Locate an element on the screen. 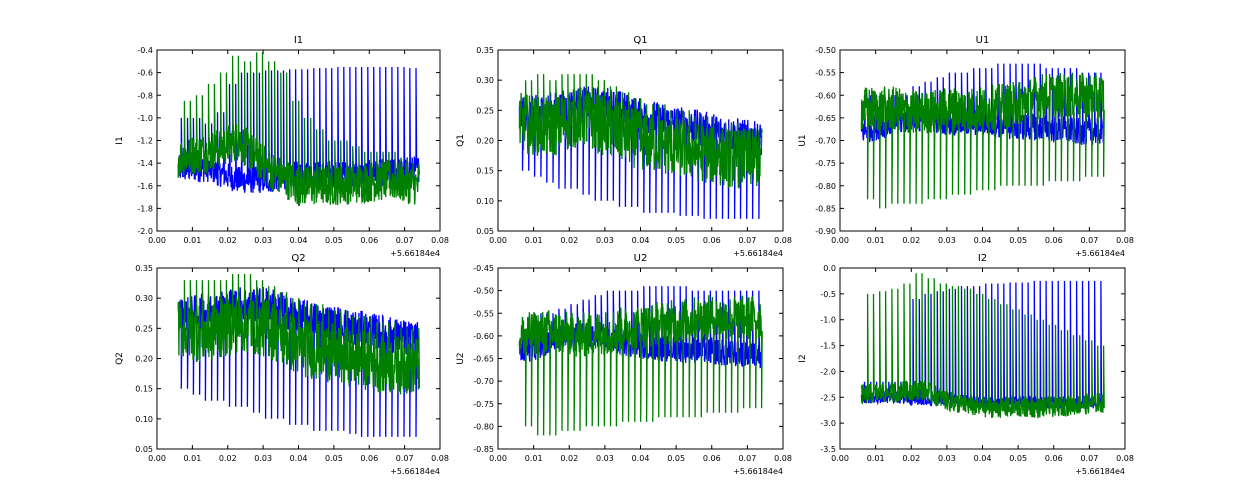 This screenshot has width=1250, height=500. y-tick-label: -2.0 is located at coordinates (145, 231).